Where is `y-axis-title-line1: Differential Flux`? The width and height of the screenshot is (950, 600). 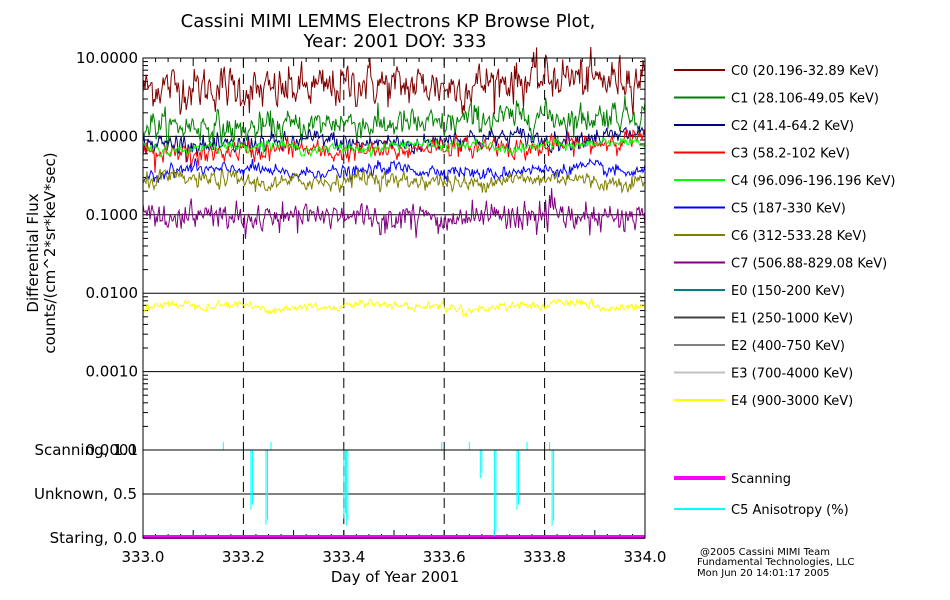 y-axis-title-line1: Differential Flux is located at coordinates (33, 252).